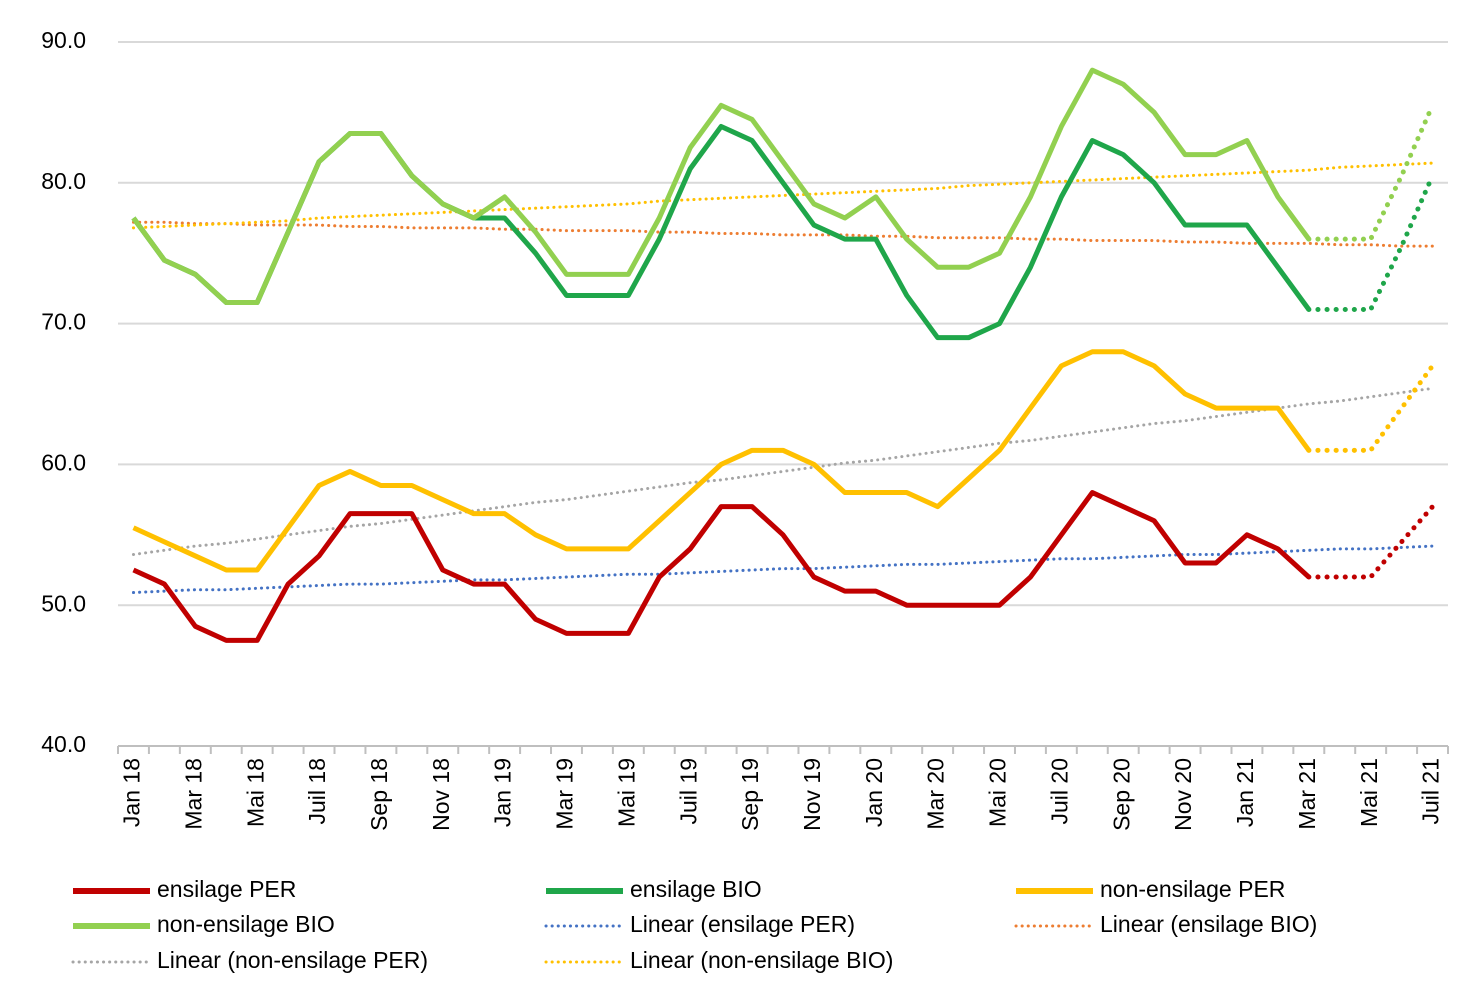 The image size is (1459, 990). What do you see at coordinates (292, 960) in the screenshot?
I see `legend-label: Linear (non-ensilage PER)` at bounding box center [292, 960].